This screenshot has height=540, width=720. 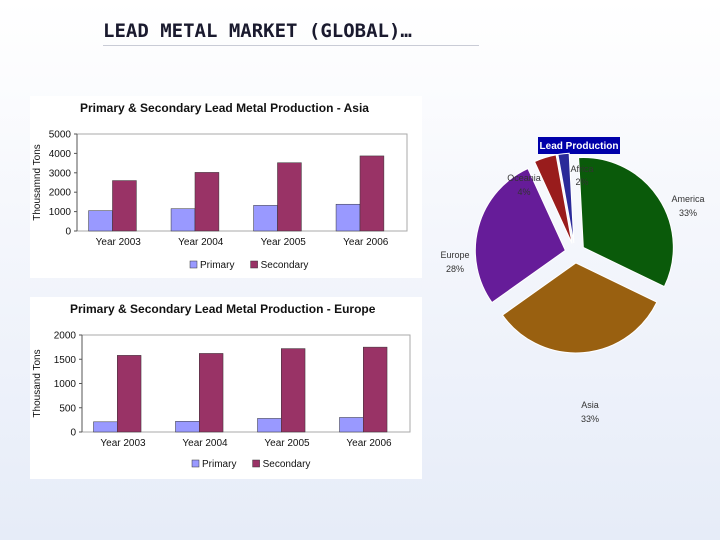 I want to click on y-axis-label: Thousand Tons, so click(x=37, y=383).